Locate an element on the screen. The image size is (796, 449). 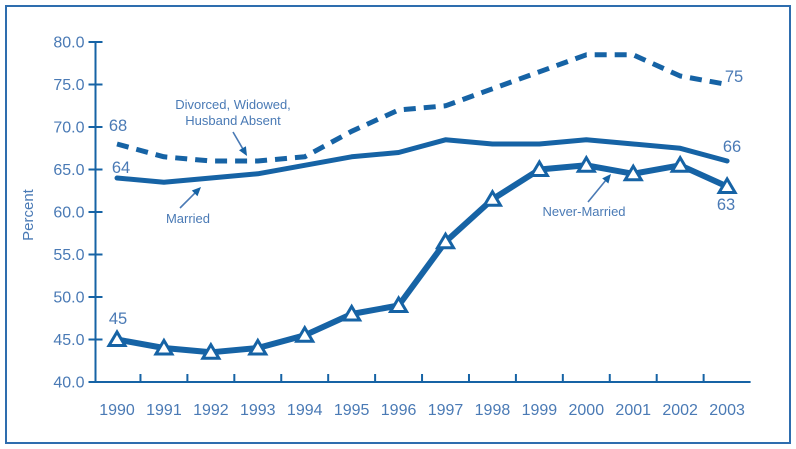
y-tick-label: 65.0 is located at coordinates (68, 170).